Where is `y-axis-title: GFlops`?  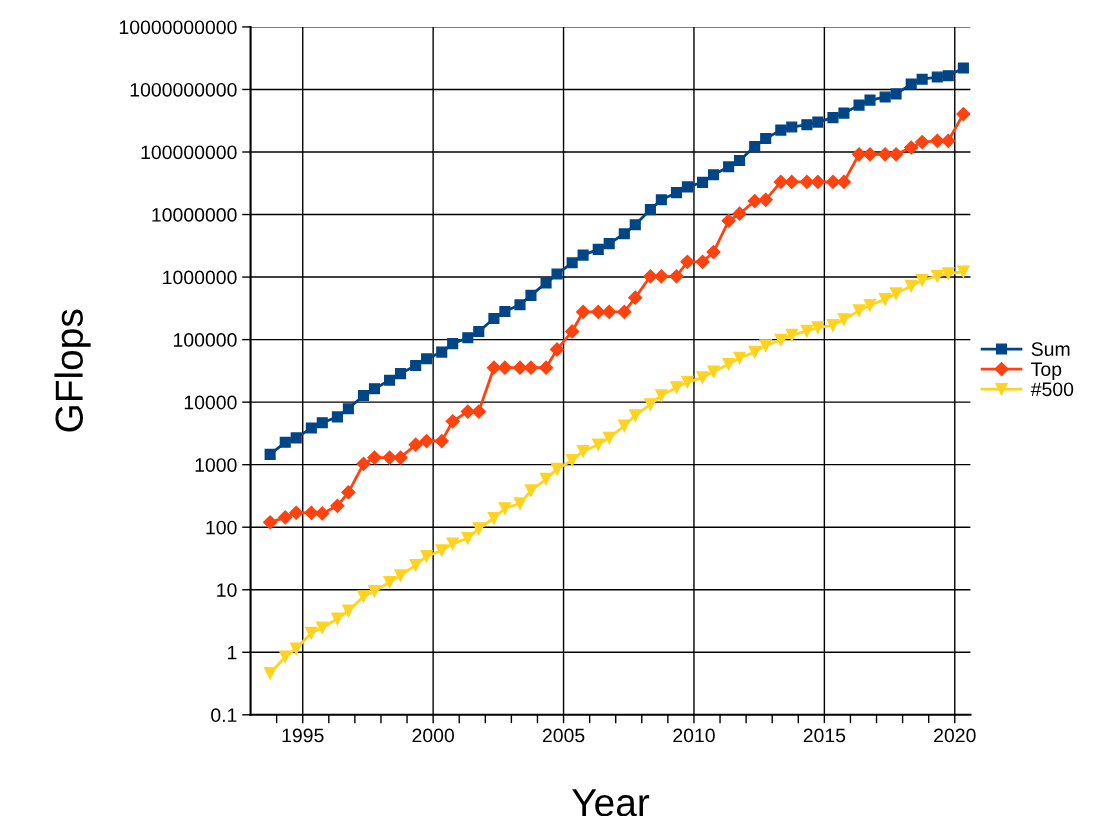
y-axis-title: GFlops is located at coordinates (72, 370).